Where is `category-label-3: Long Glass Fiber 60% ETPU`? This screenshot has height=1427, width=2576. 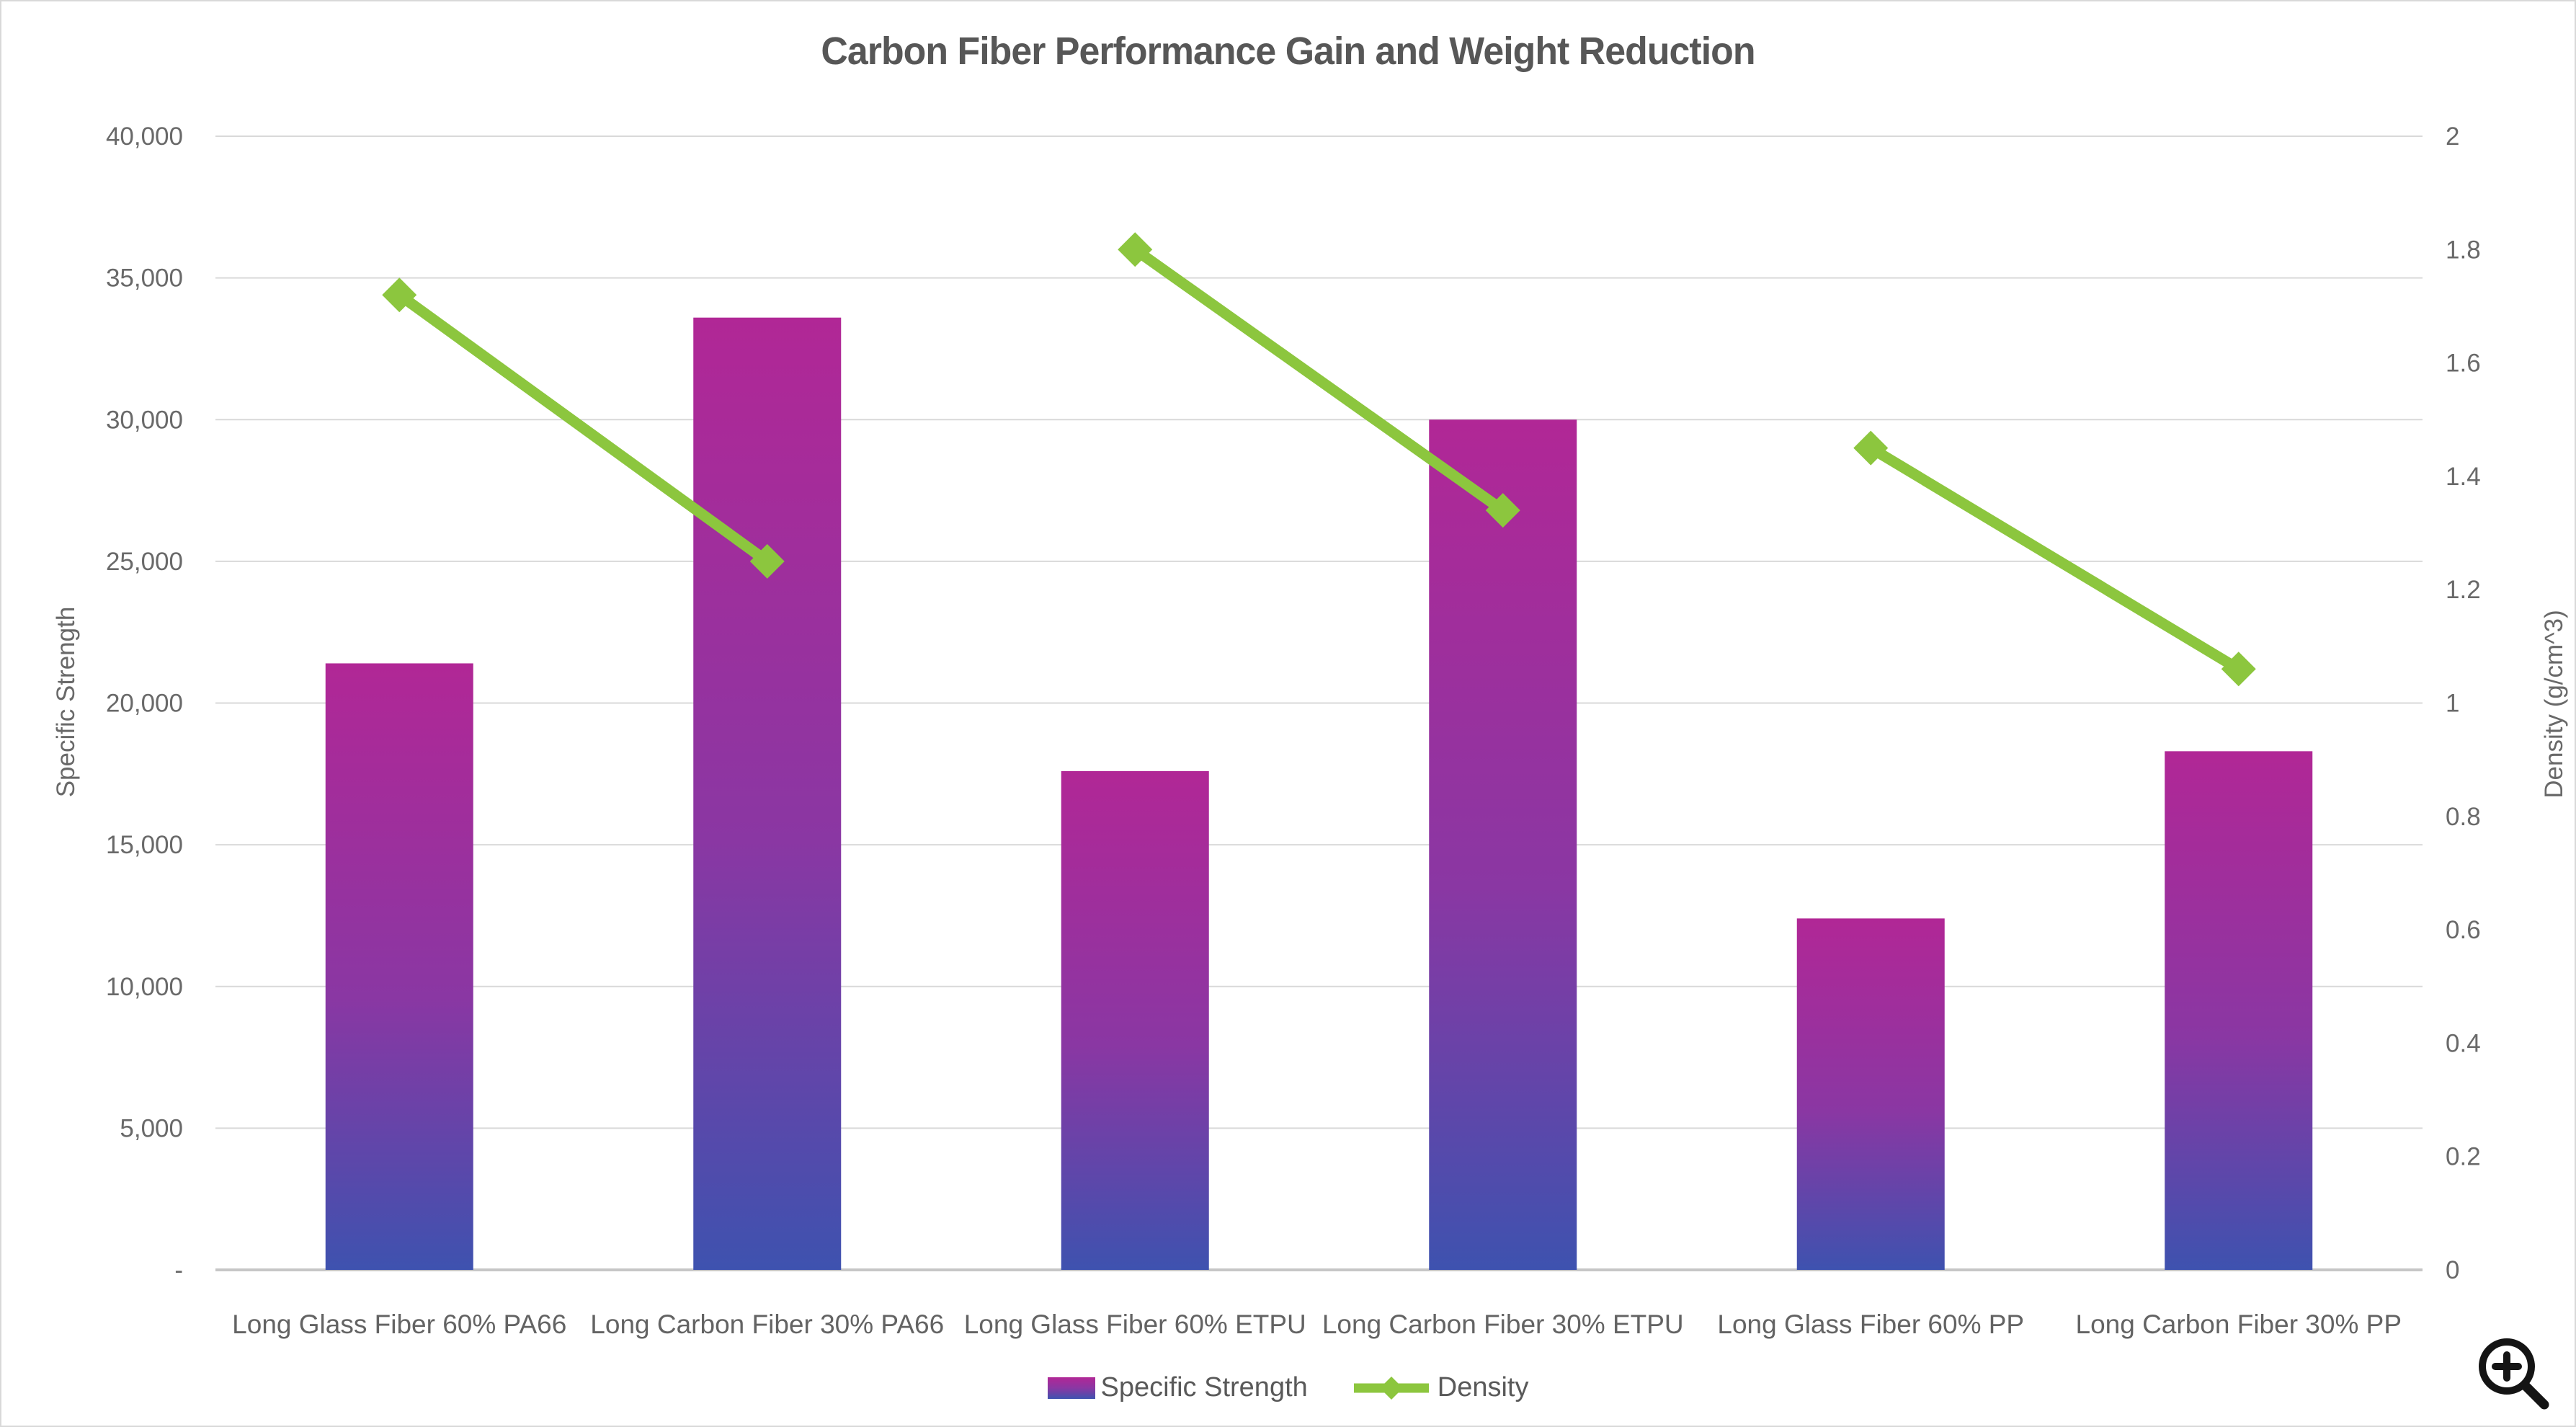 category-label-3: Long Glass Fiber 60% ETPU is located at coordinates (1135, 1324).